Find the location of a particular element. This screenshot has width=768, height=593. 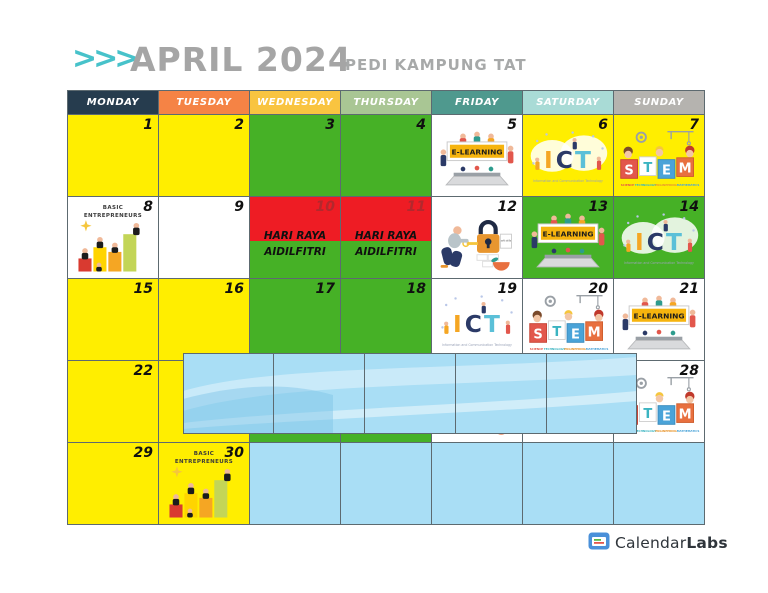

svg-text: E-LEARNING is located at coordinates (477, 151).